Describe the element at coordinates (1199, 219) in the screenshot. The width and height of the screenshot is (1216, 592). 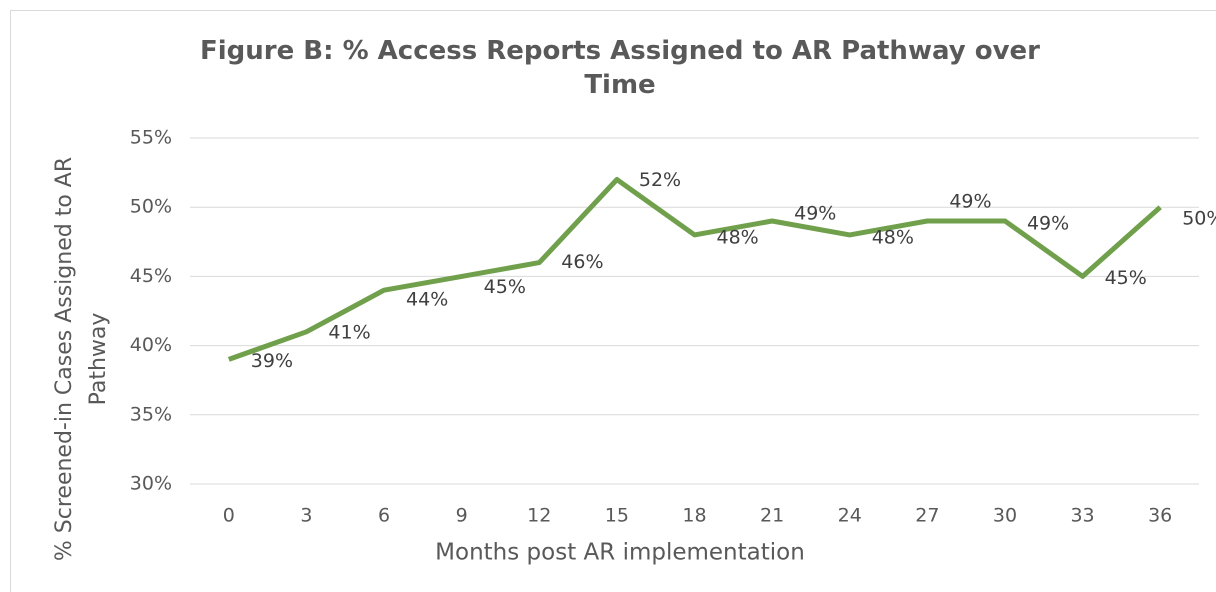
I see `data-label: 50%` at that location.